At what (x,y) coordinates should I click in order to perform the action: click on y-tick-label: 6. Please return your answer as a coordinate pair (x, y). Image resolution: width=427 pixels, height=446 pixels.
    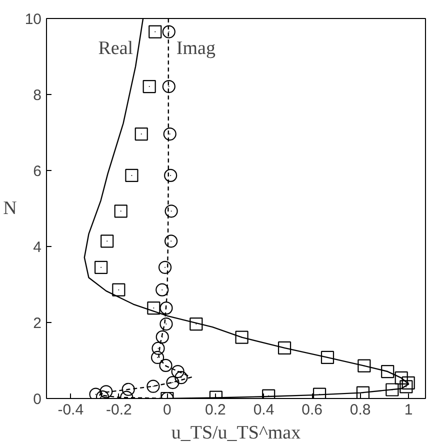
    Looking at the image, I should click on (37, 171).